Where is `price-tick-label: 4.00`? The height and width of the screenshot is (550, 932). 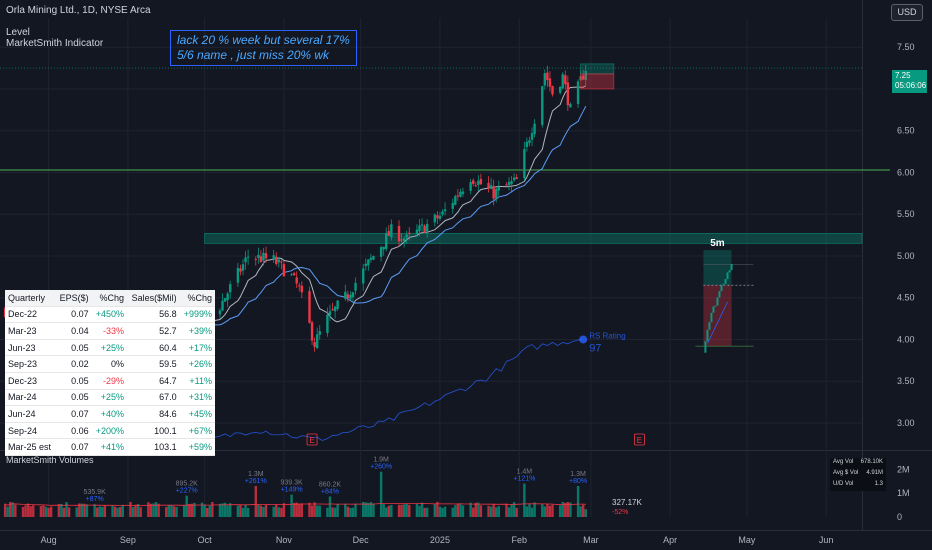
price-tick-label: 4.00 is located at coordinates (906, 339).